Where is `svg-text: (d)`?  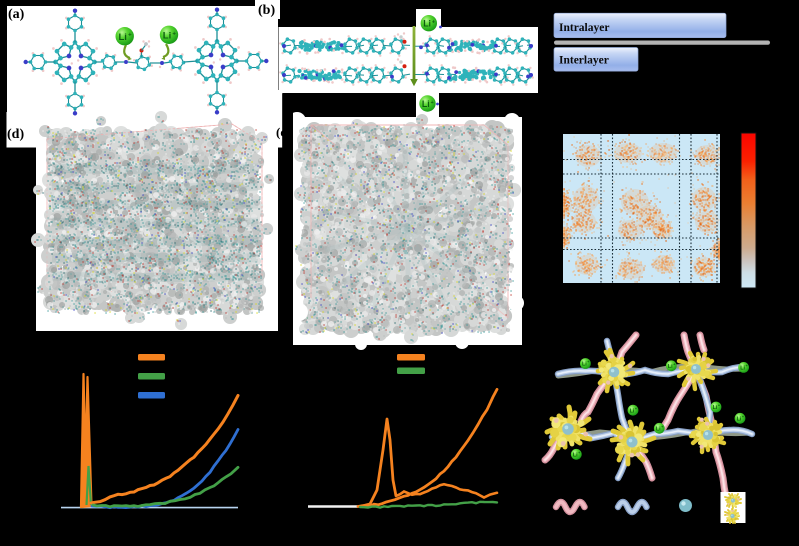
svg-text: (d) is located at coordinates (15, 134).